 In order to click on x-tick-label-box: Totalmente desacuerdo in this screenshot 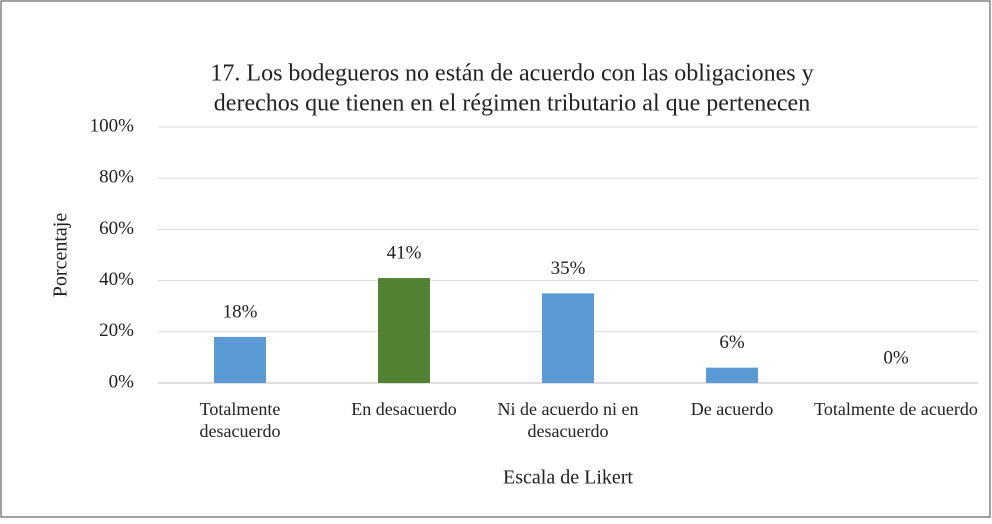, I will do `click(240, 420)`.